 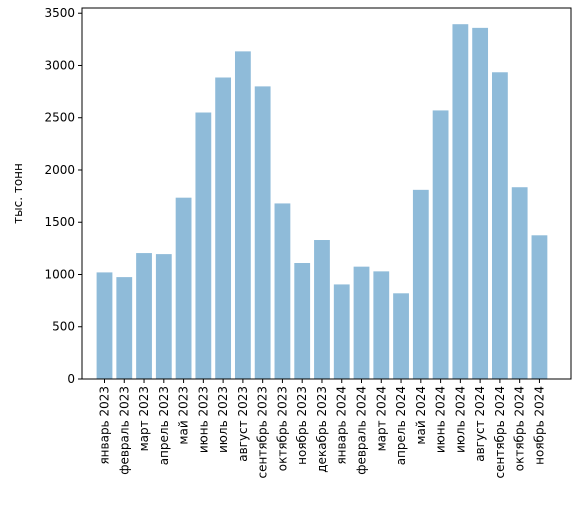 I want to click on x-tick-label: март 2024, so click(x=381, y=418).